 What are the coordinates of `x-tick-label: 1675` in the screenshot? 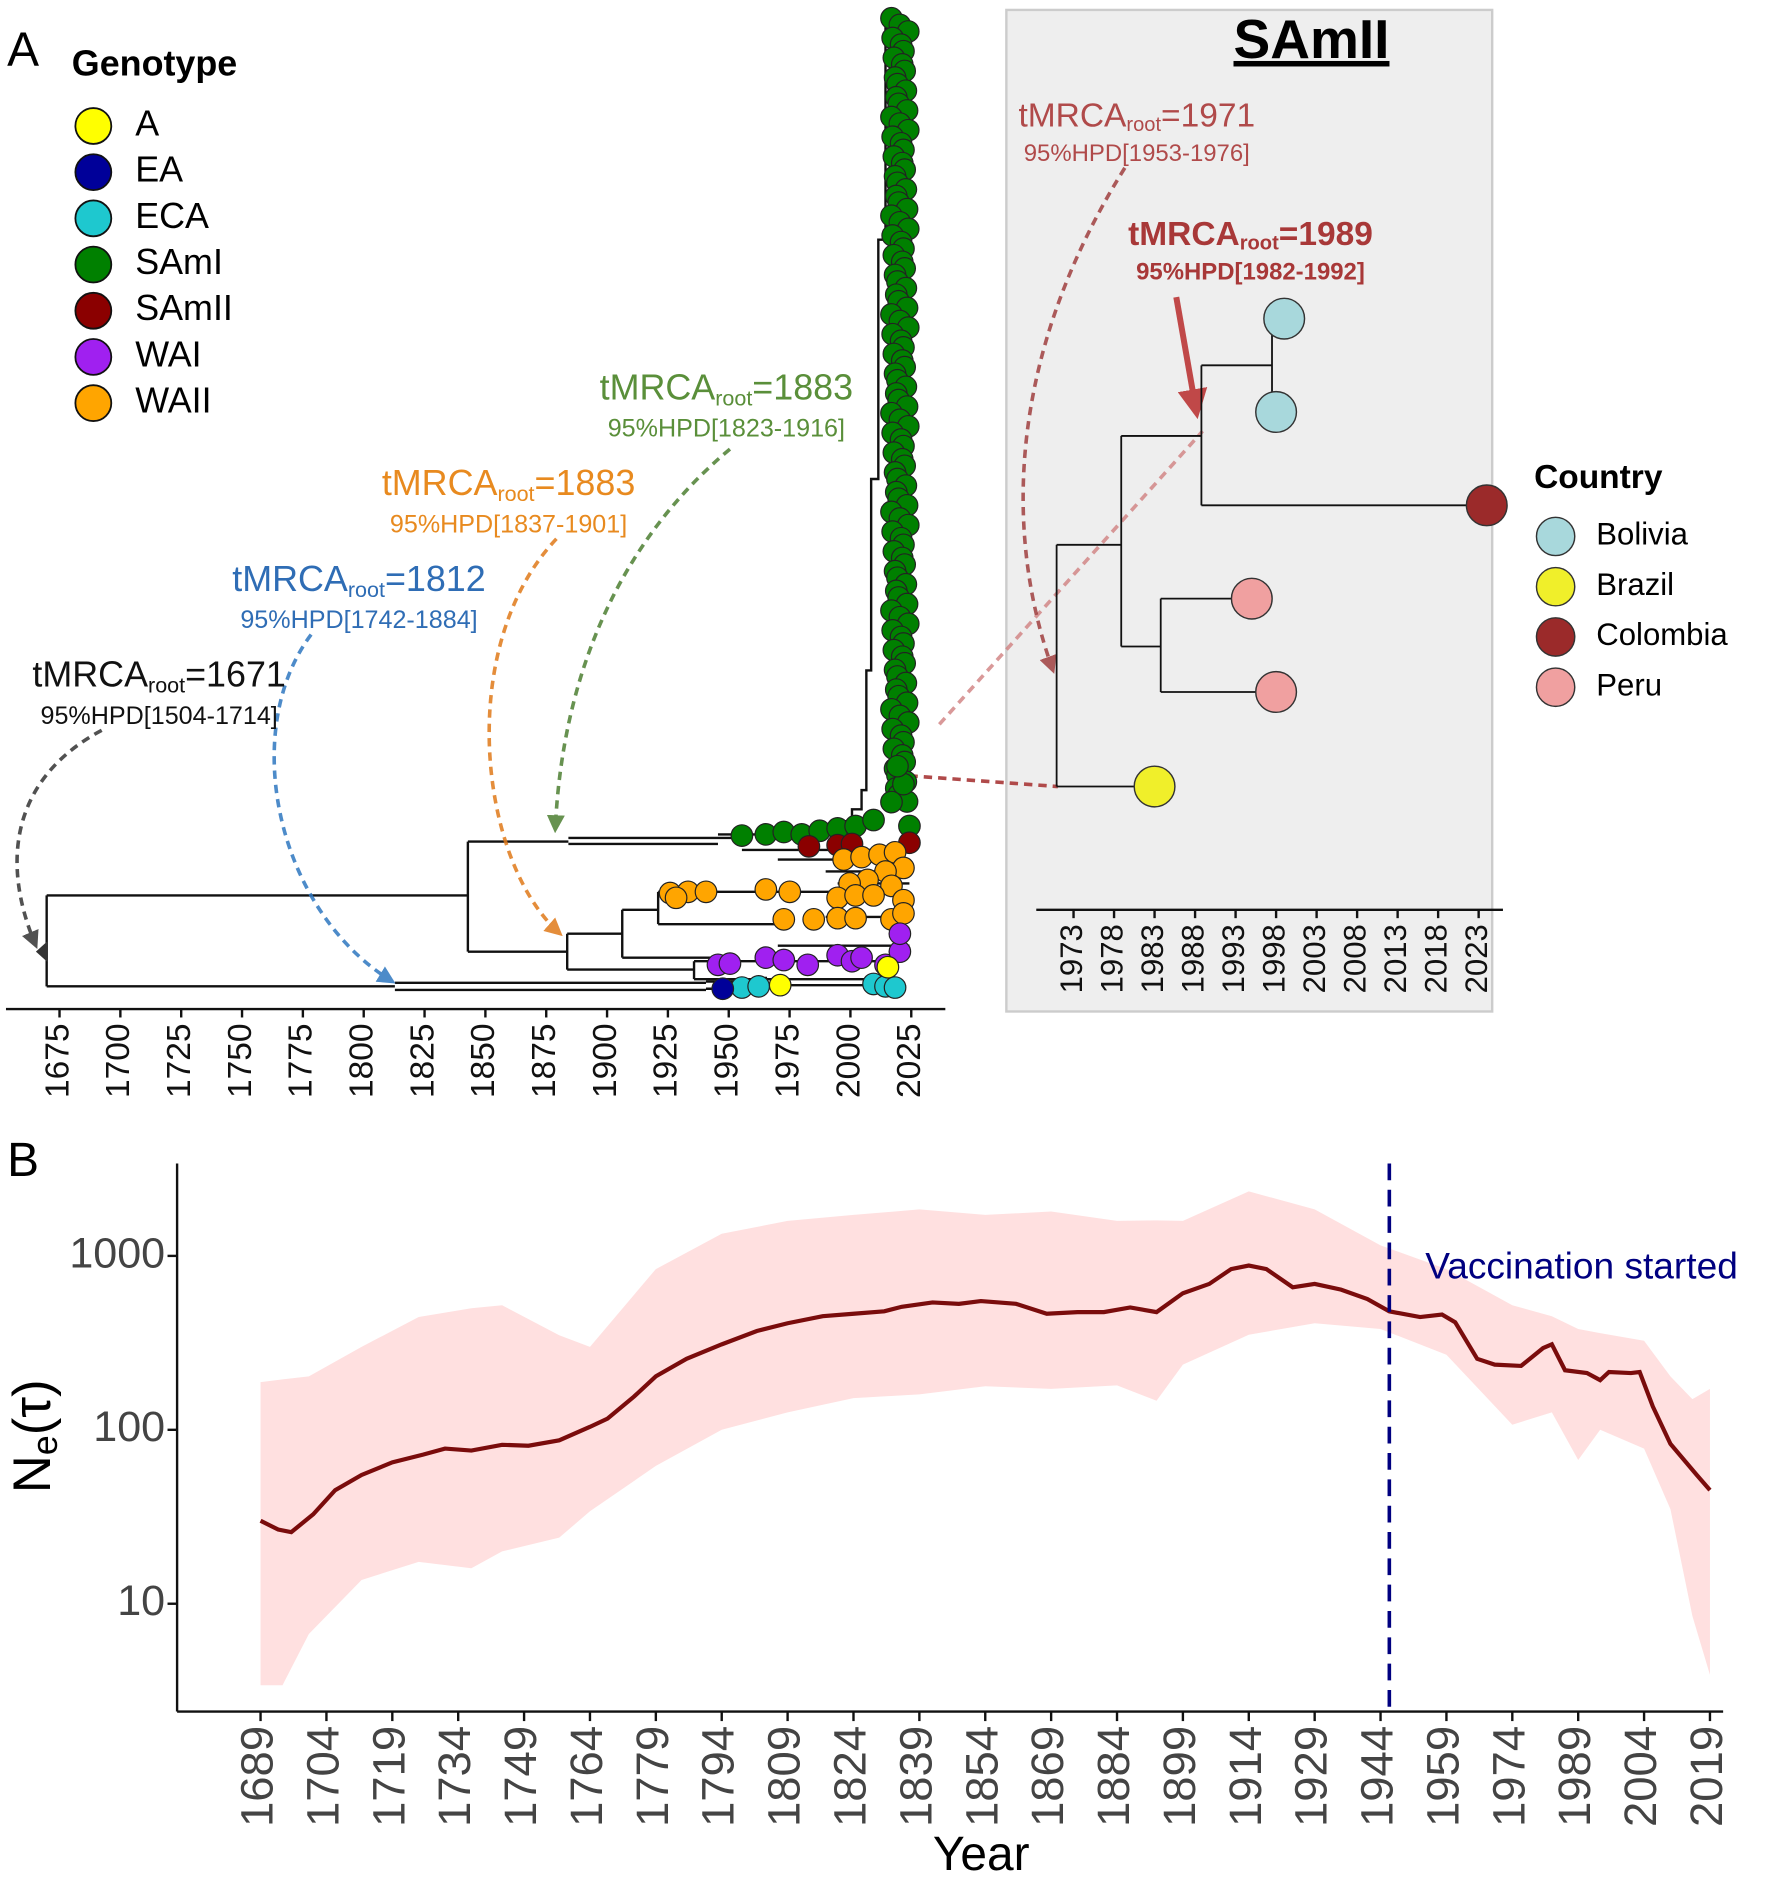 It's located at (57, 1060).